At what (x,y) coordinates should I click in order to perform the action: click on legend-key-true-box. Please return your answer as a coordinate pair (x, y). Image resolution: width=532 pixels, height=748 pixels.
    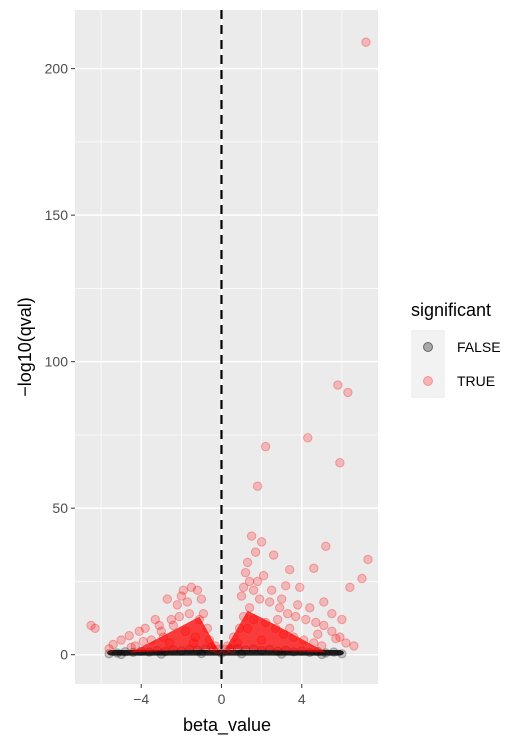
    Looking at the image, I should click on (428, 381).